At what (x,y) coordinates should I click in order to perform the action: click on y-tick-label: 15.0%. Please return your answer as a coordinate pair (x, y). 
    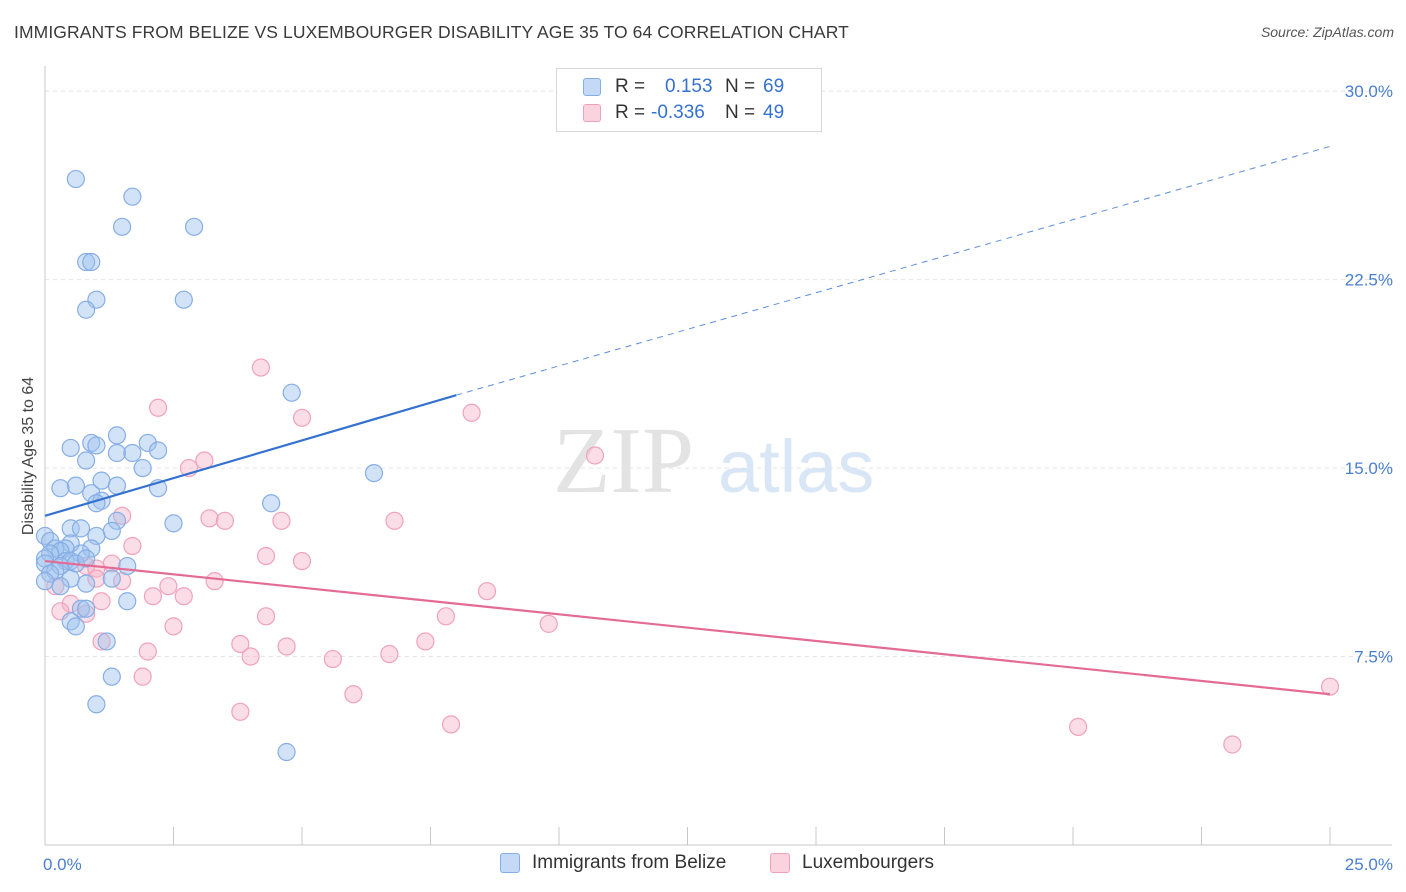
    Looking at the image, I should click on (1369, 468).